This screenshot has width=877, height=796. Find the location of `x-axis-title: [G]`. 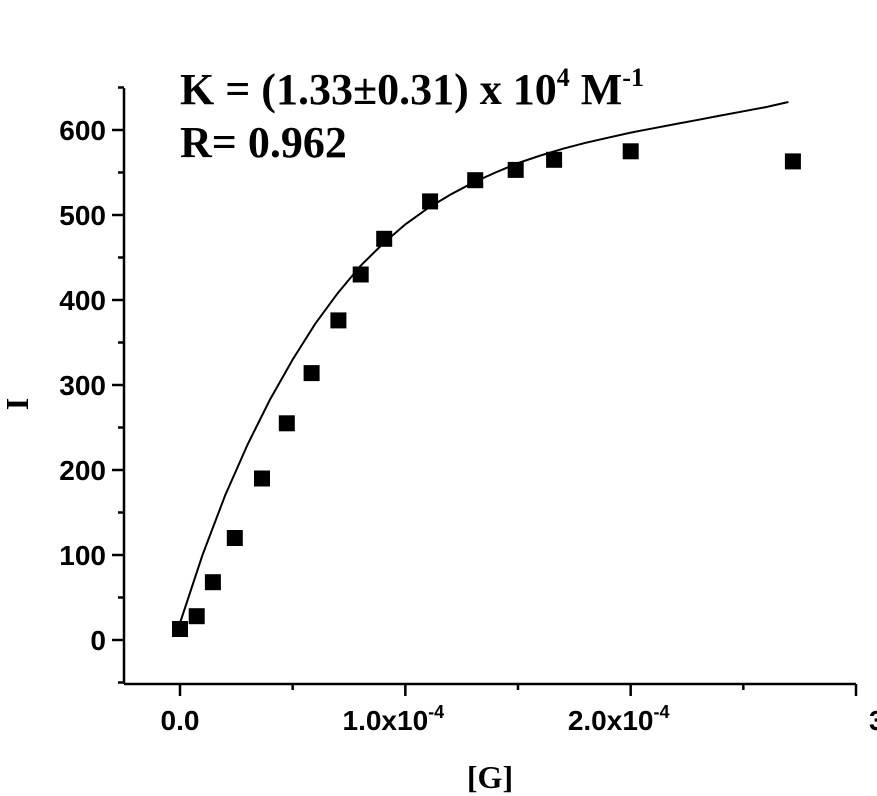

x-axis-title: [G] is located at coordinates (490, 777).